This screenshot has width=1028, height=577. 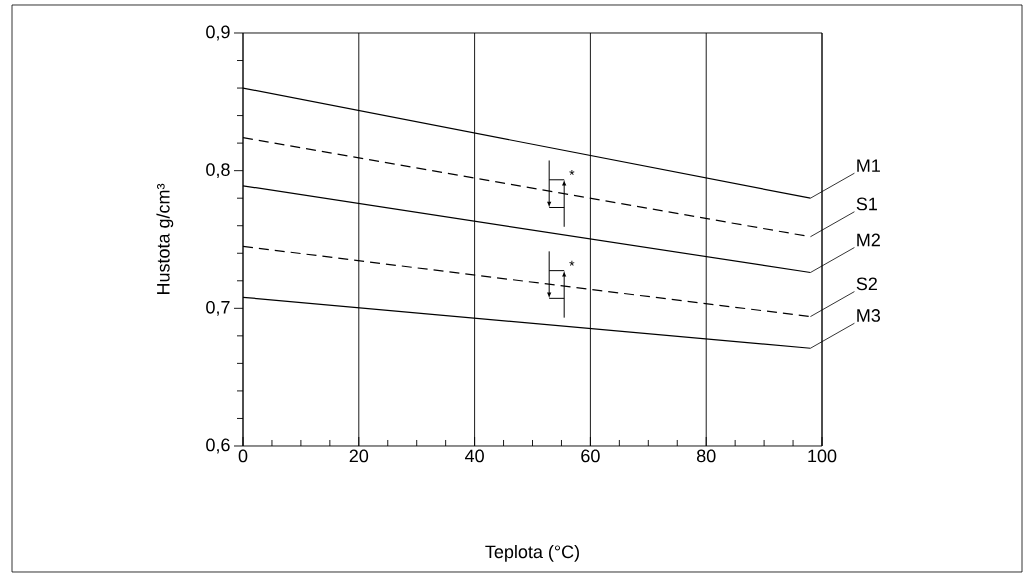 What do you see at coordinates (243, 456) in the screenshot?
I see `x-tick-label: 0` at bounding box center [243, 456].